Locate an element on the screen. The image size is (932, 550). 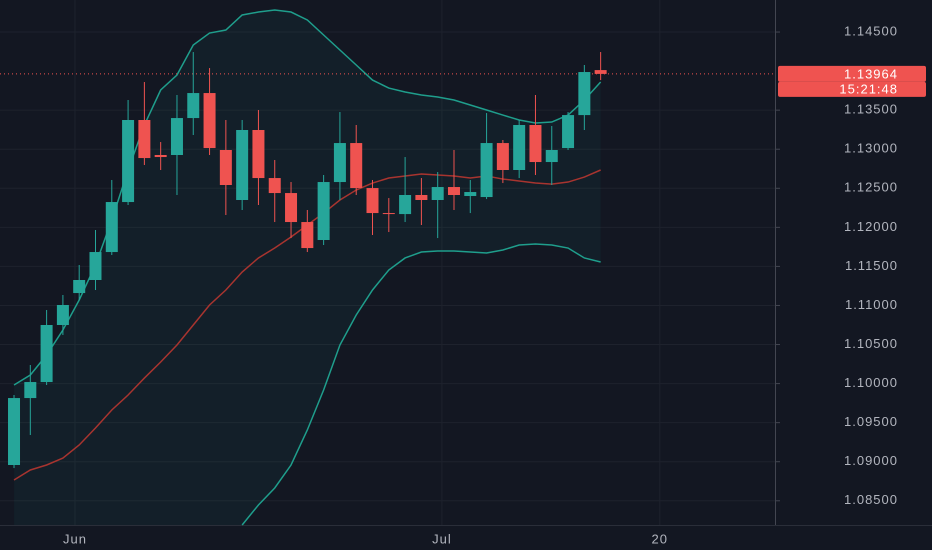
y-tick-label: 1.11500 is located at coordinates (871, 265).